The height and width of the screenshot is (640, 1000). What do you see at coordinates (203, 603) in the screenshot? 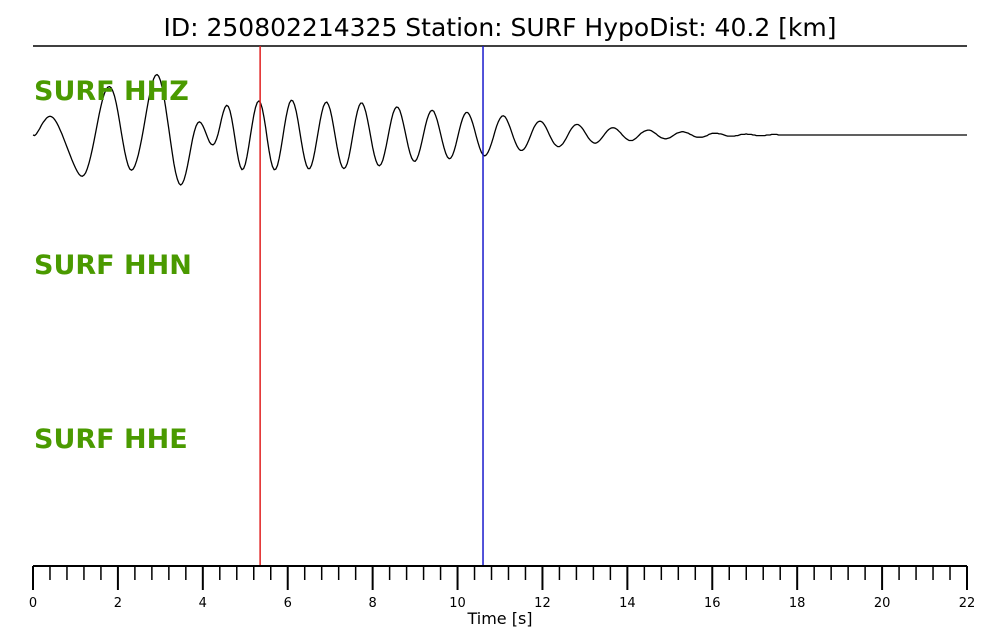
I see `tick-label: 4` at bounding box center [203, 603].